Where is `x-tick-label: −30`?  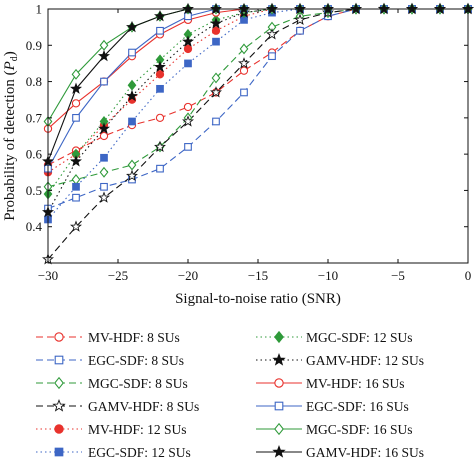 x-tick-label: −30 is located at coordinates (48, 275).